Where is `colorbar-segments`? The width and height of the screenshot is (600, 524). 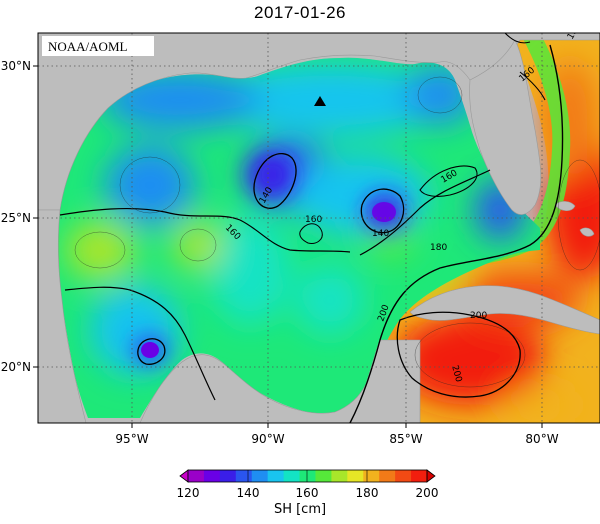 colorbar-segments is located at coordinates (308, 476).